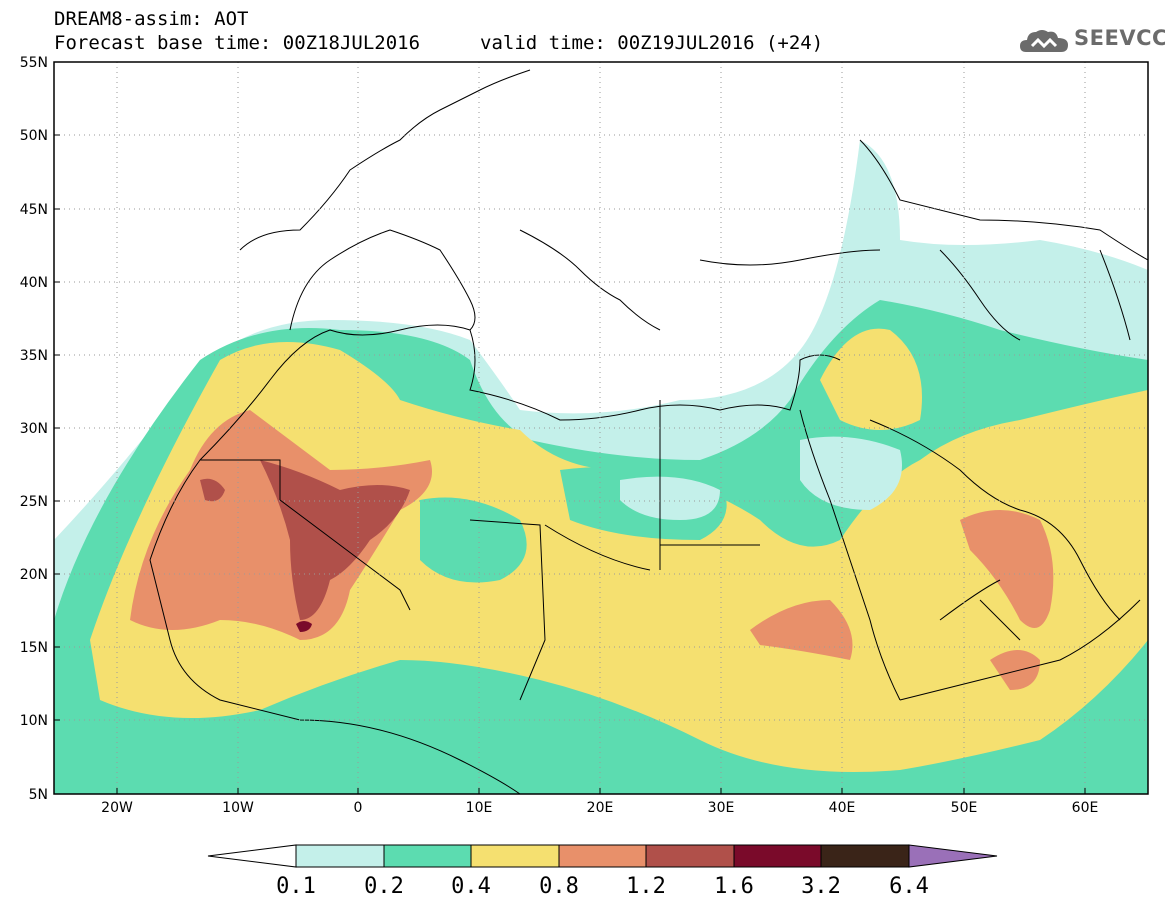 This screenshot has width=1165, height=905. What do you see at coordinates (953, 856) in the screenshot?
I see `colorbar-high-arrow` at bounding box center [953, 856].